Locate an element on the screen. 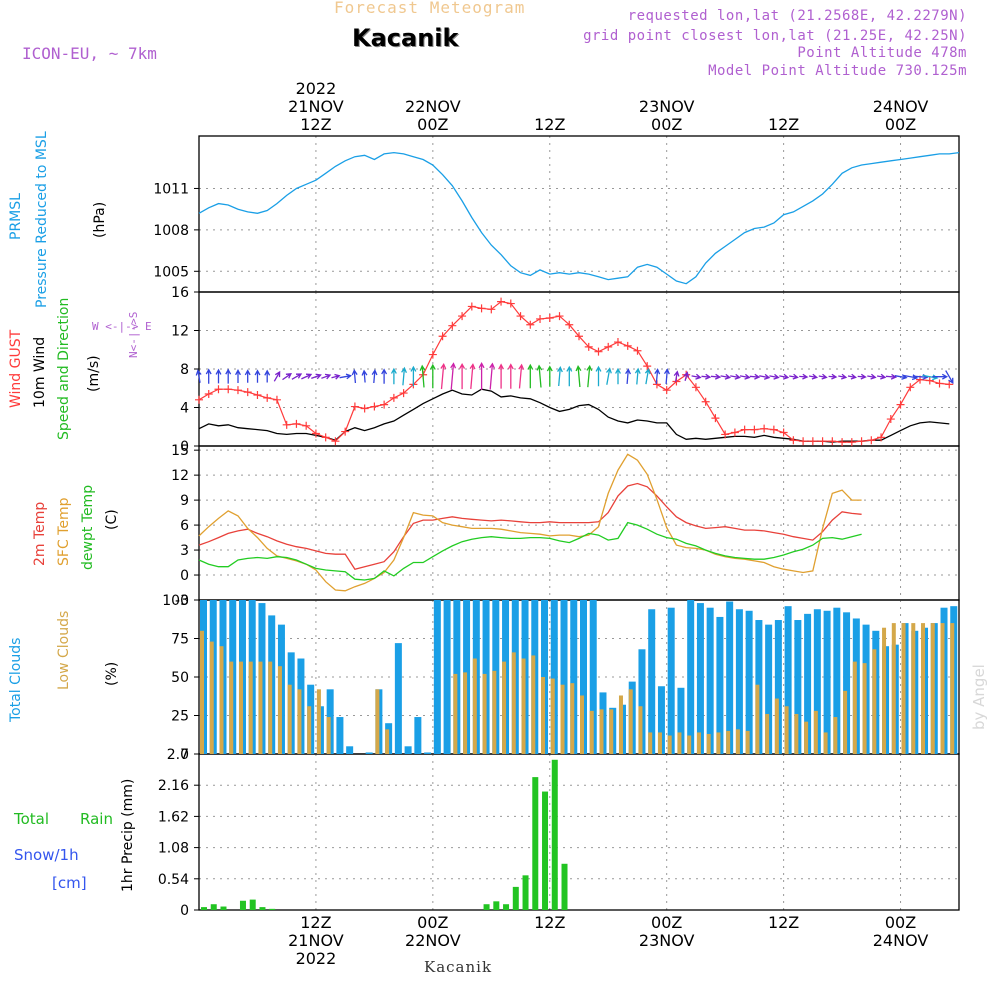  clouds-ytick-label: 75 is located at coordinates (180, 640).